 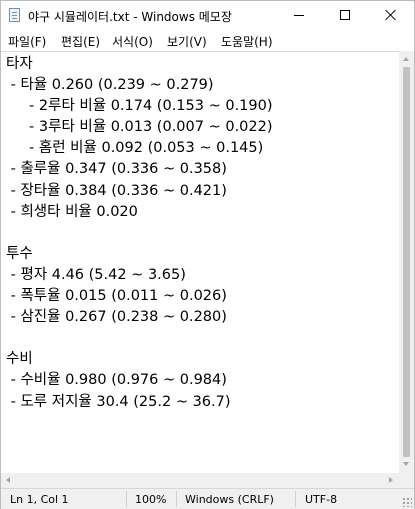 I want to click on text-line: - 삼진율 0.267 (0.238 ~ 0.280), so click(x=116, y=317).